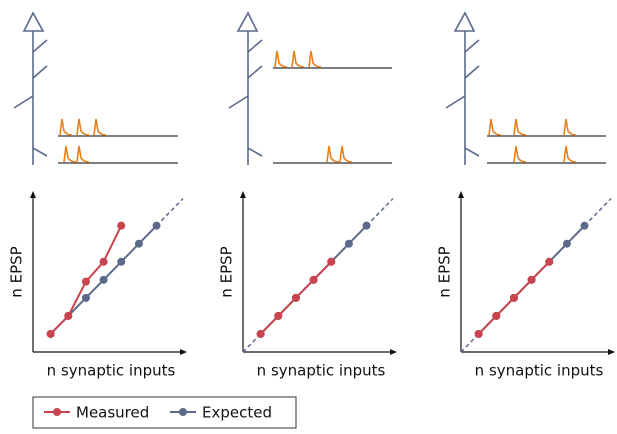  What do you see at coordinates (164, 412) in the screenshot?
I see `legend-box` at bounding box center [164, 412].